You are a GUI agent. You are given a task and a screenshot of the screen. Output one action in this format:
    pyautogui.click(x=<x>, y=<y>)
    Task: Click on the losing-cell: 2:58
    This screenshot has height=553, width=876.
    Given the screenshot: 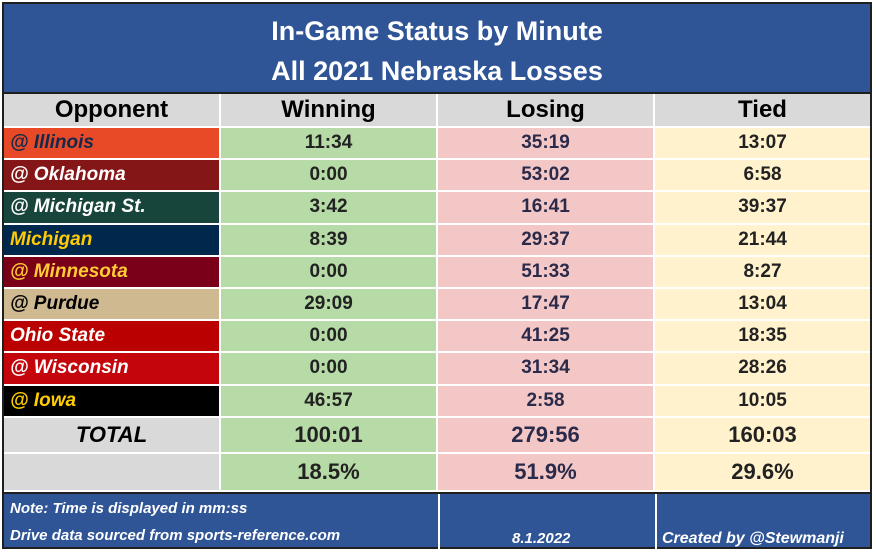 What is the action you would take?
    pyautogui.click(x=546, y=401)
    